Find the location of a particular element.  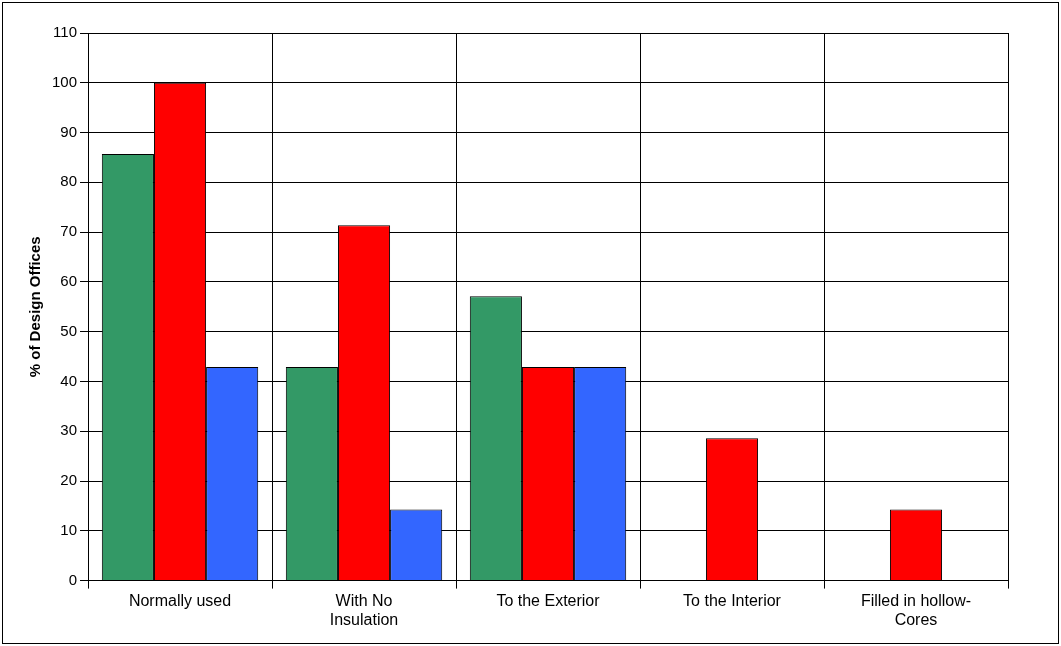

y-tick-label: 80 is located at coordinates (69, 181).